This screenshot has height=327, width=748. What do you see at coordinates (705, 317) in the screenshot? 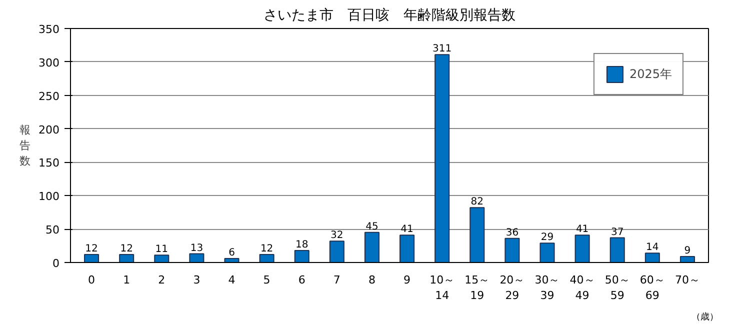
I see `text: （歳）` at bounding box center [705, 317].